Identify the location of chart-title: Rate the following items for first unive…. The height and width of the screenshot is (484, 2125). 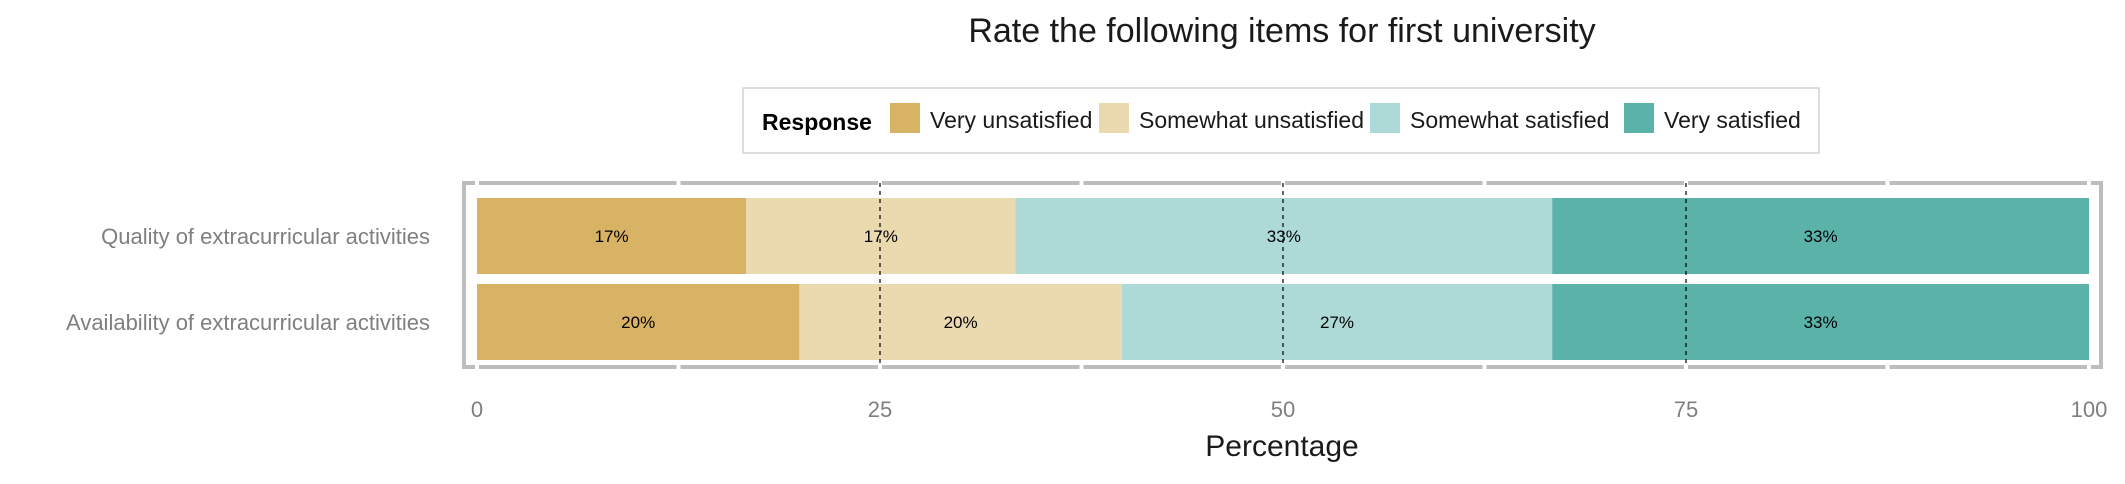
(1281, 31).